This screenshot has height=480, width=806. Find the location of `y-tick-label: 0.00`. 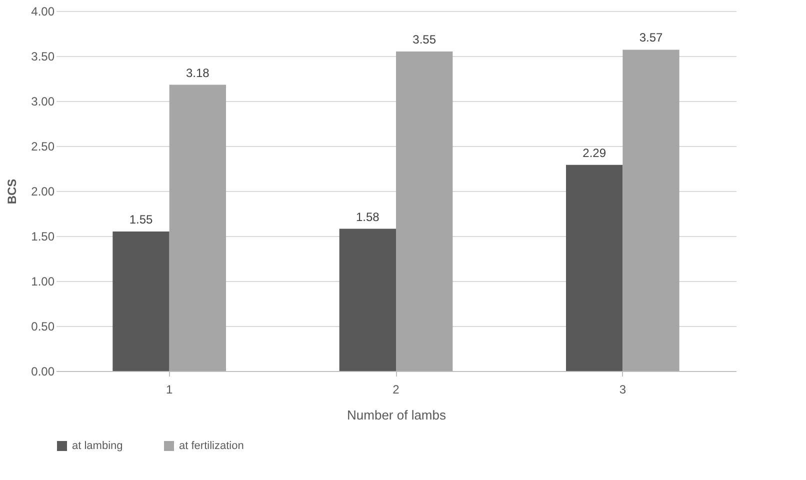

y-tick-label: 0.00 is located at coordinates (43, 371).